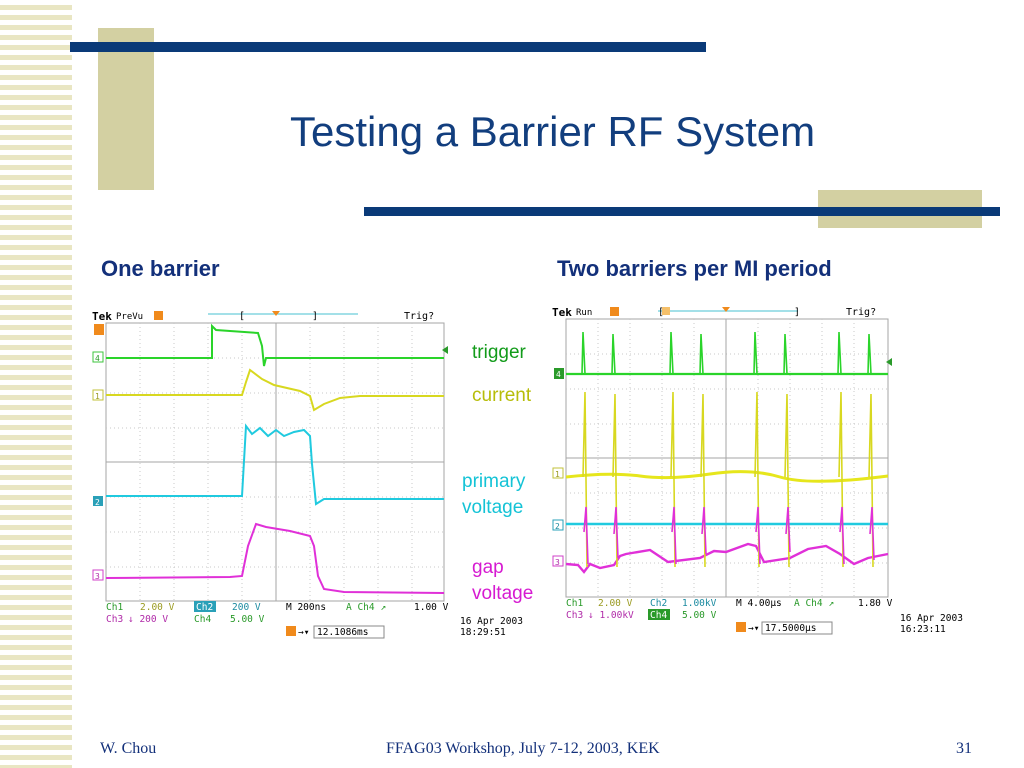 This screenshot has width=1024, height=768. Describe the element at coordinates (611, 615) in the screenshot. I see `readout-ch3-right-value: ↓ 1.00kV` at that location.